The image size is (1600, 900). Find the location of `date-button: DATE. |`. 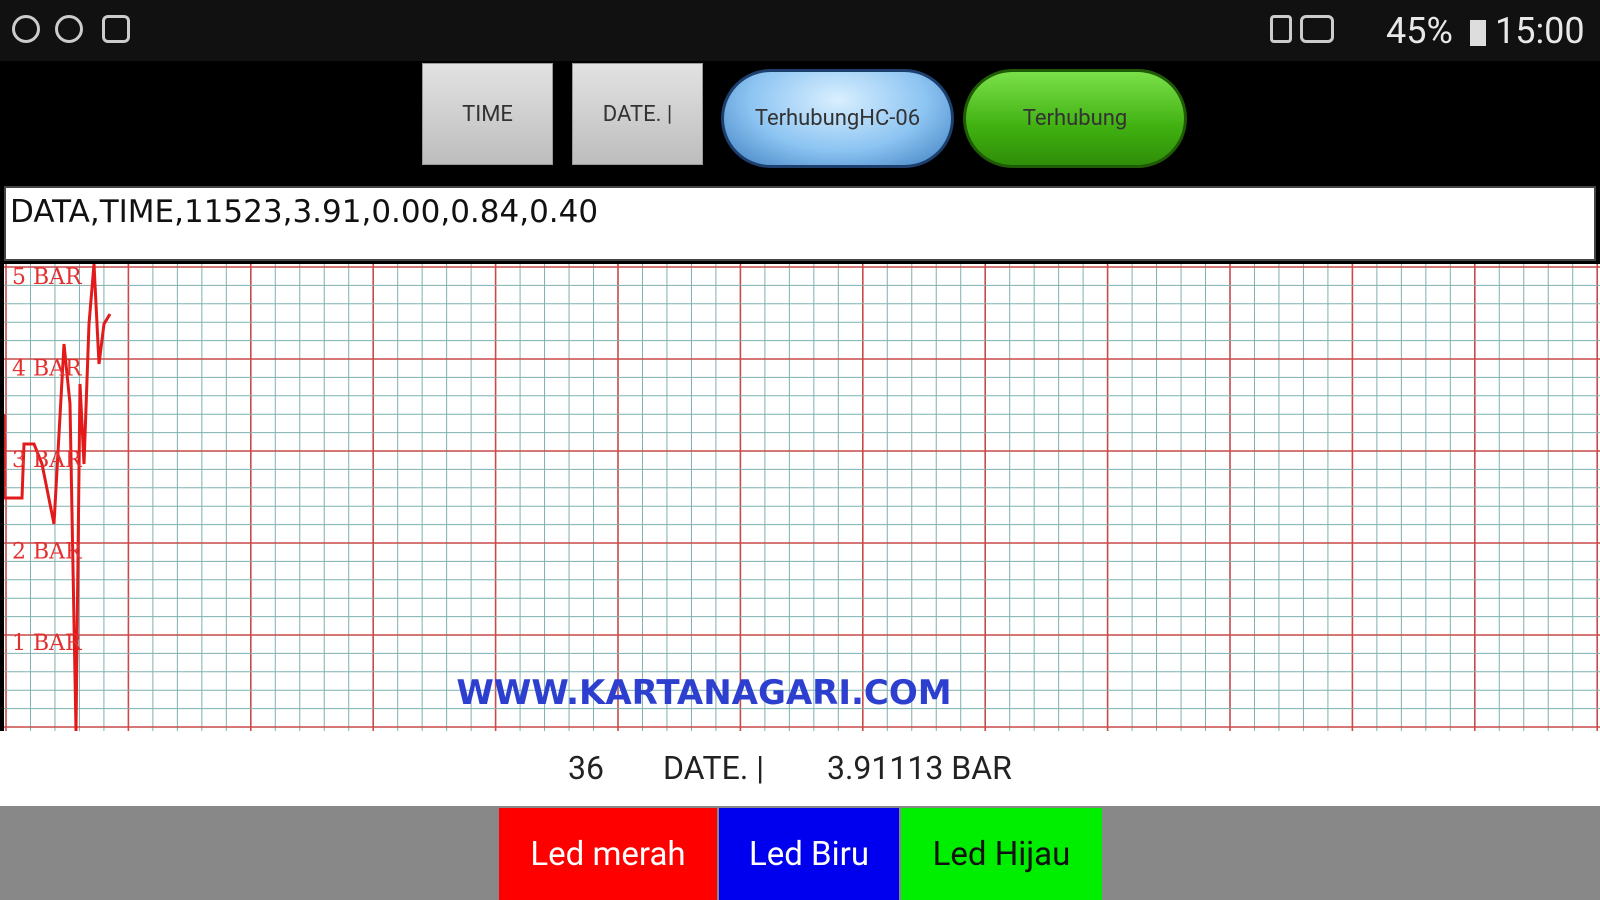

date-button: DATE. | is located at coordinates (637, 114).